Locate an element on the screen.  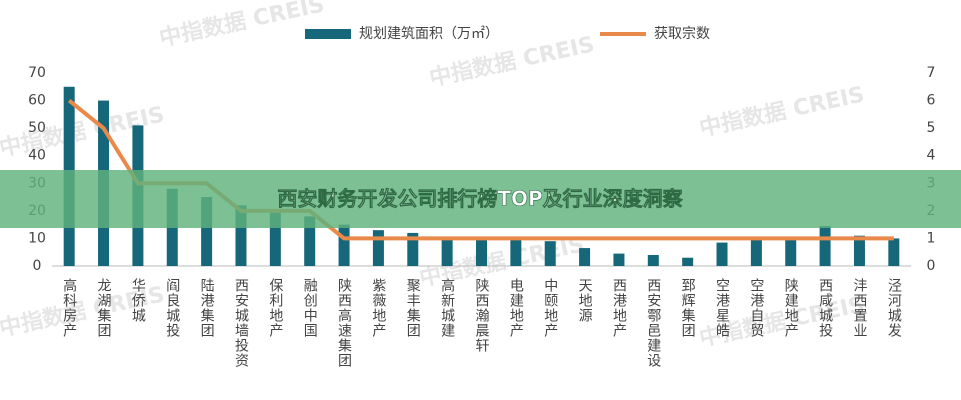
x-tick-label: 泾河城发 is located at coordinates (894, 308).